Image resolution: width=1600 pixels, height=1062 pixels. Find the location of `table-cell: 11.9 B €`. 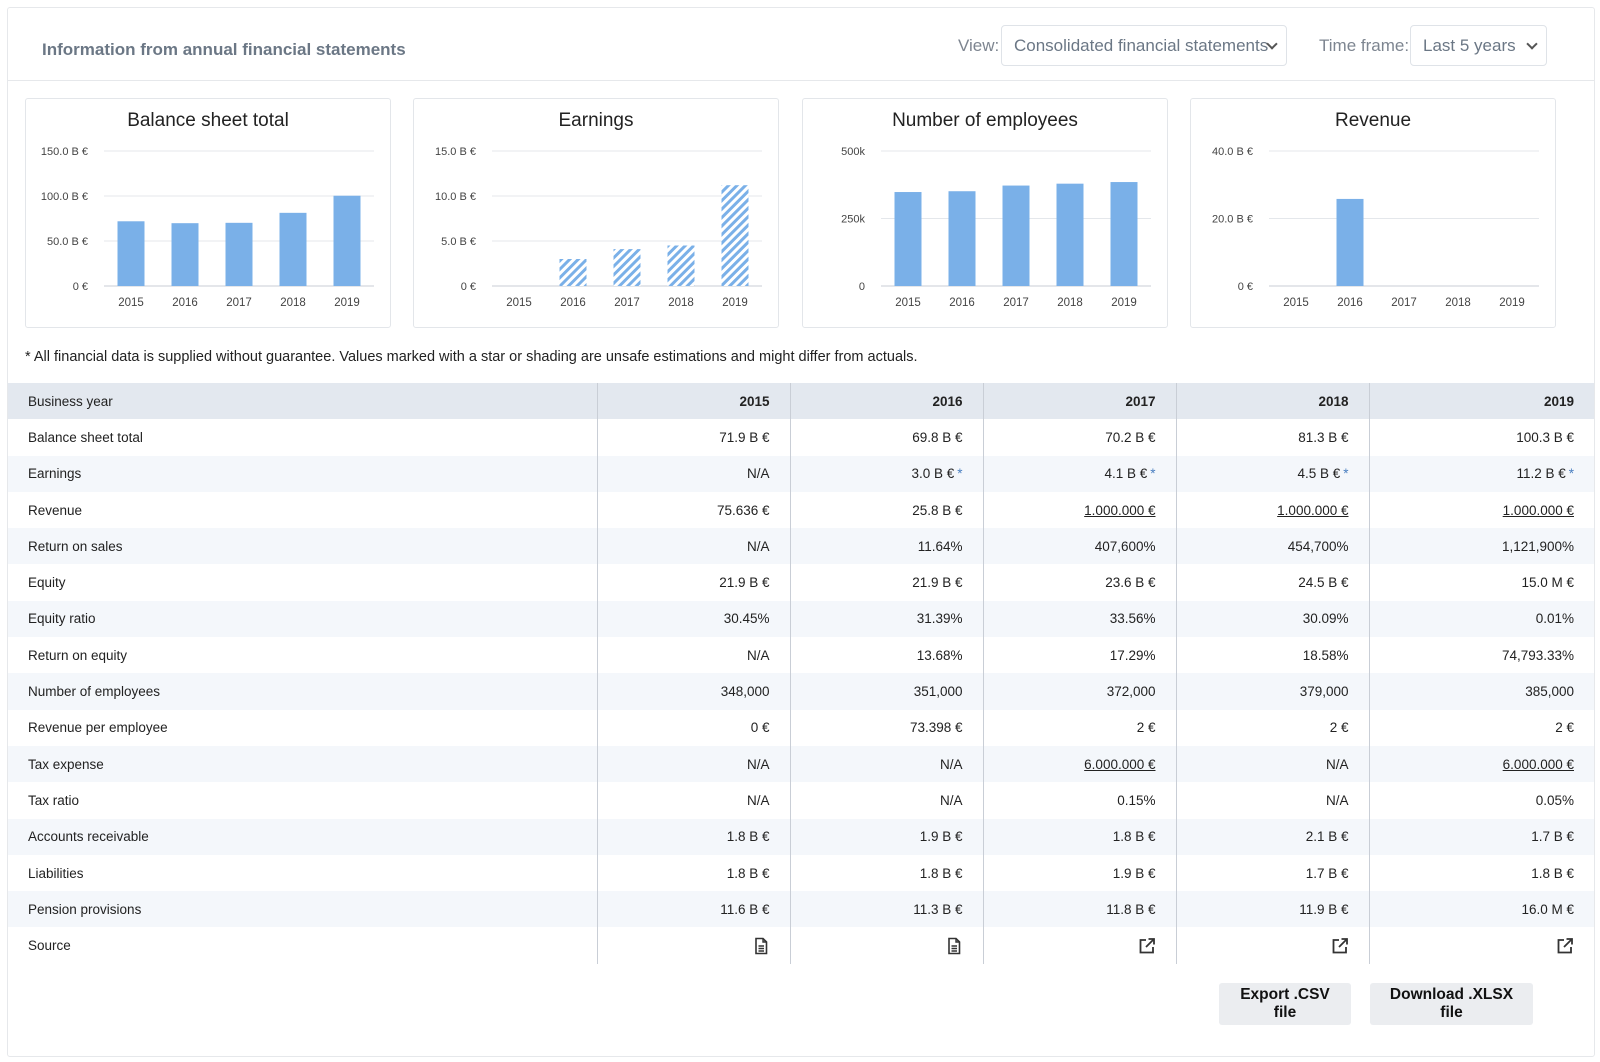

table-cell: 11.9 B € is located at coordinates (1272, 909).